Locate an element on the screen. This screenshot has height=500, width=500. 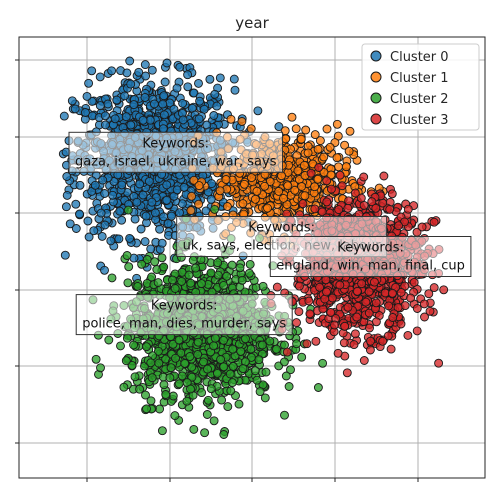
keyword-list: gaza, israel, ukraine, war, says is located at coordinates (176, 161).